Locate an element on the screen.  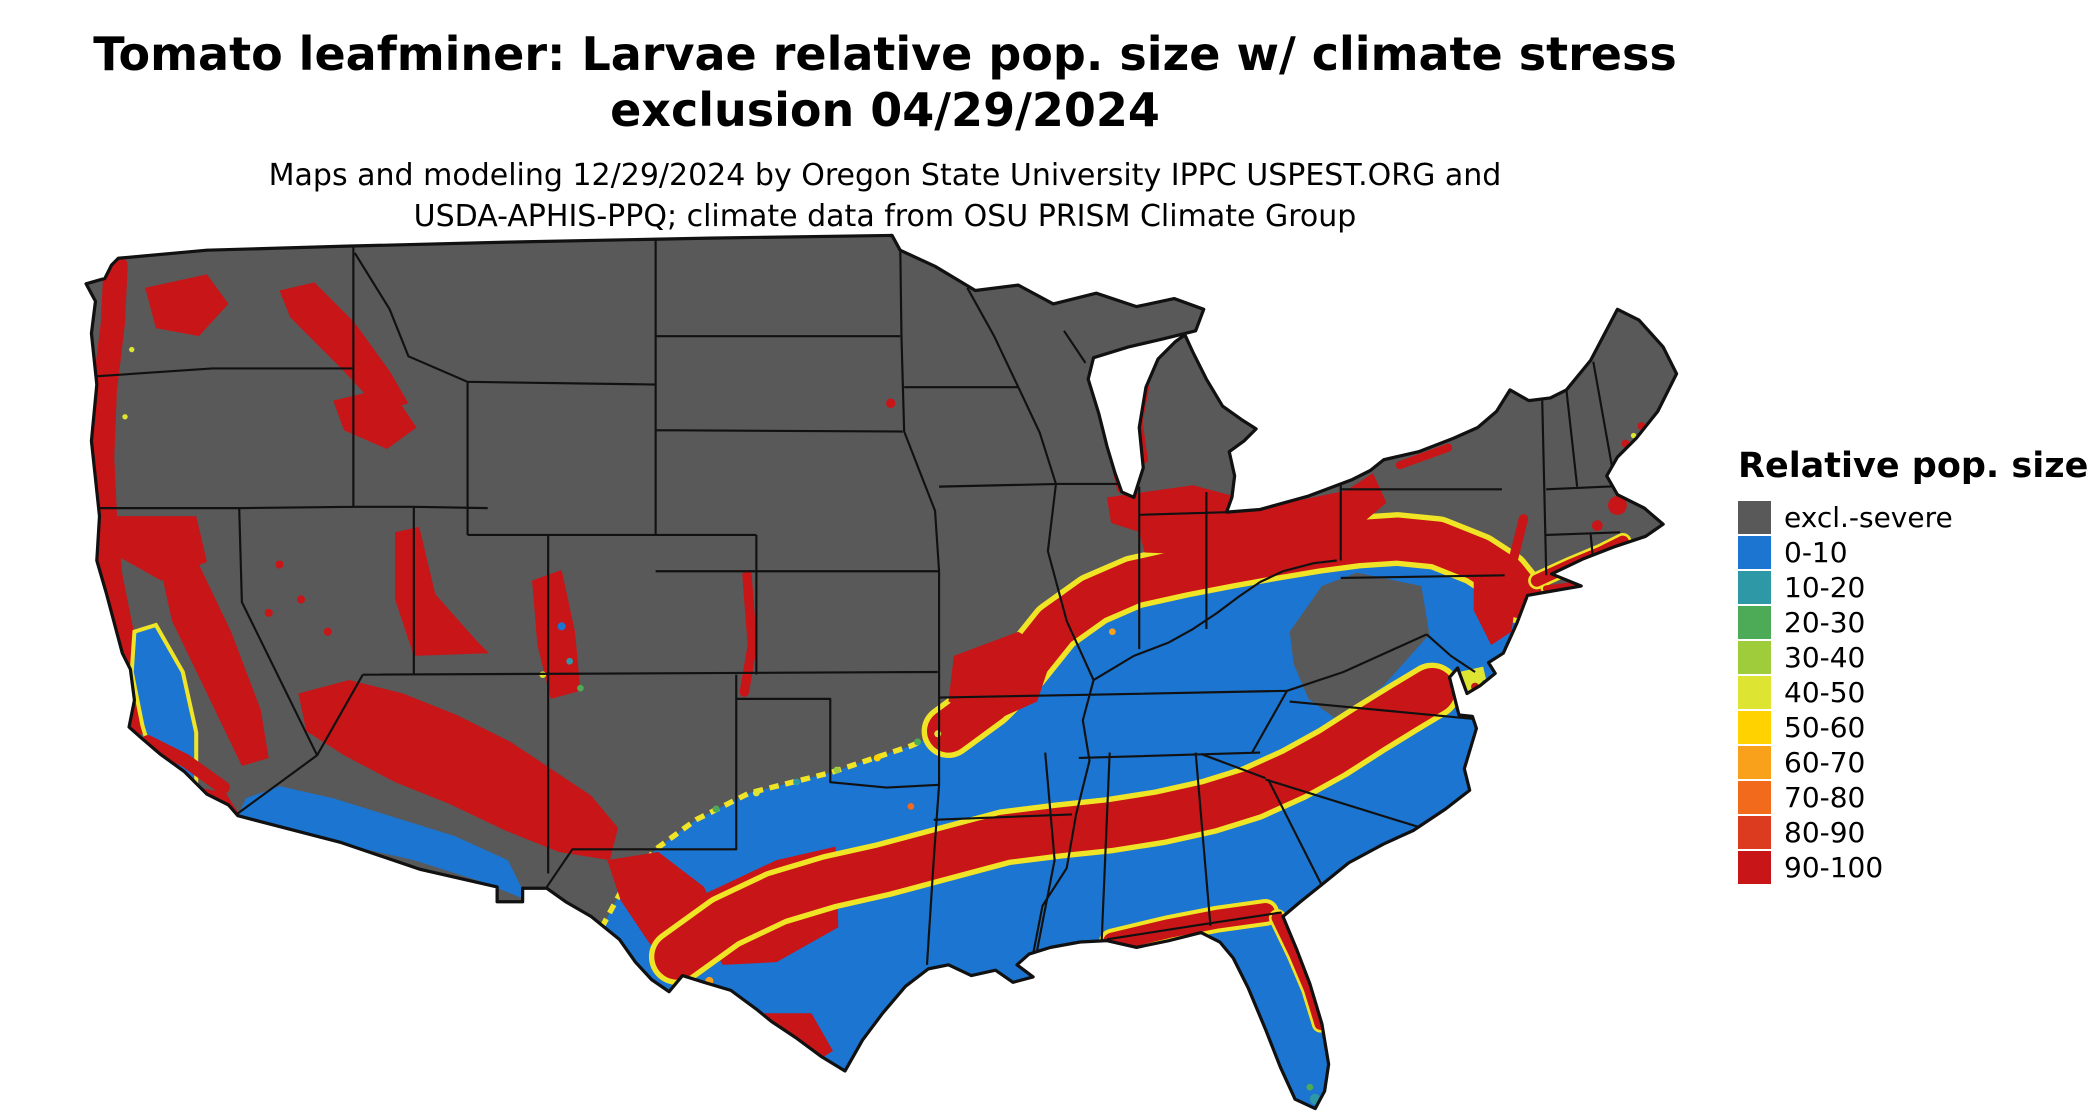
legend-label: 80-90 is located at coordinates (1825, 832).